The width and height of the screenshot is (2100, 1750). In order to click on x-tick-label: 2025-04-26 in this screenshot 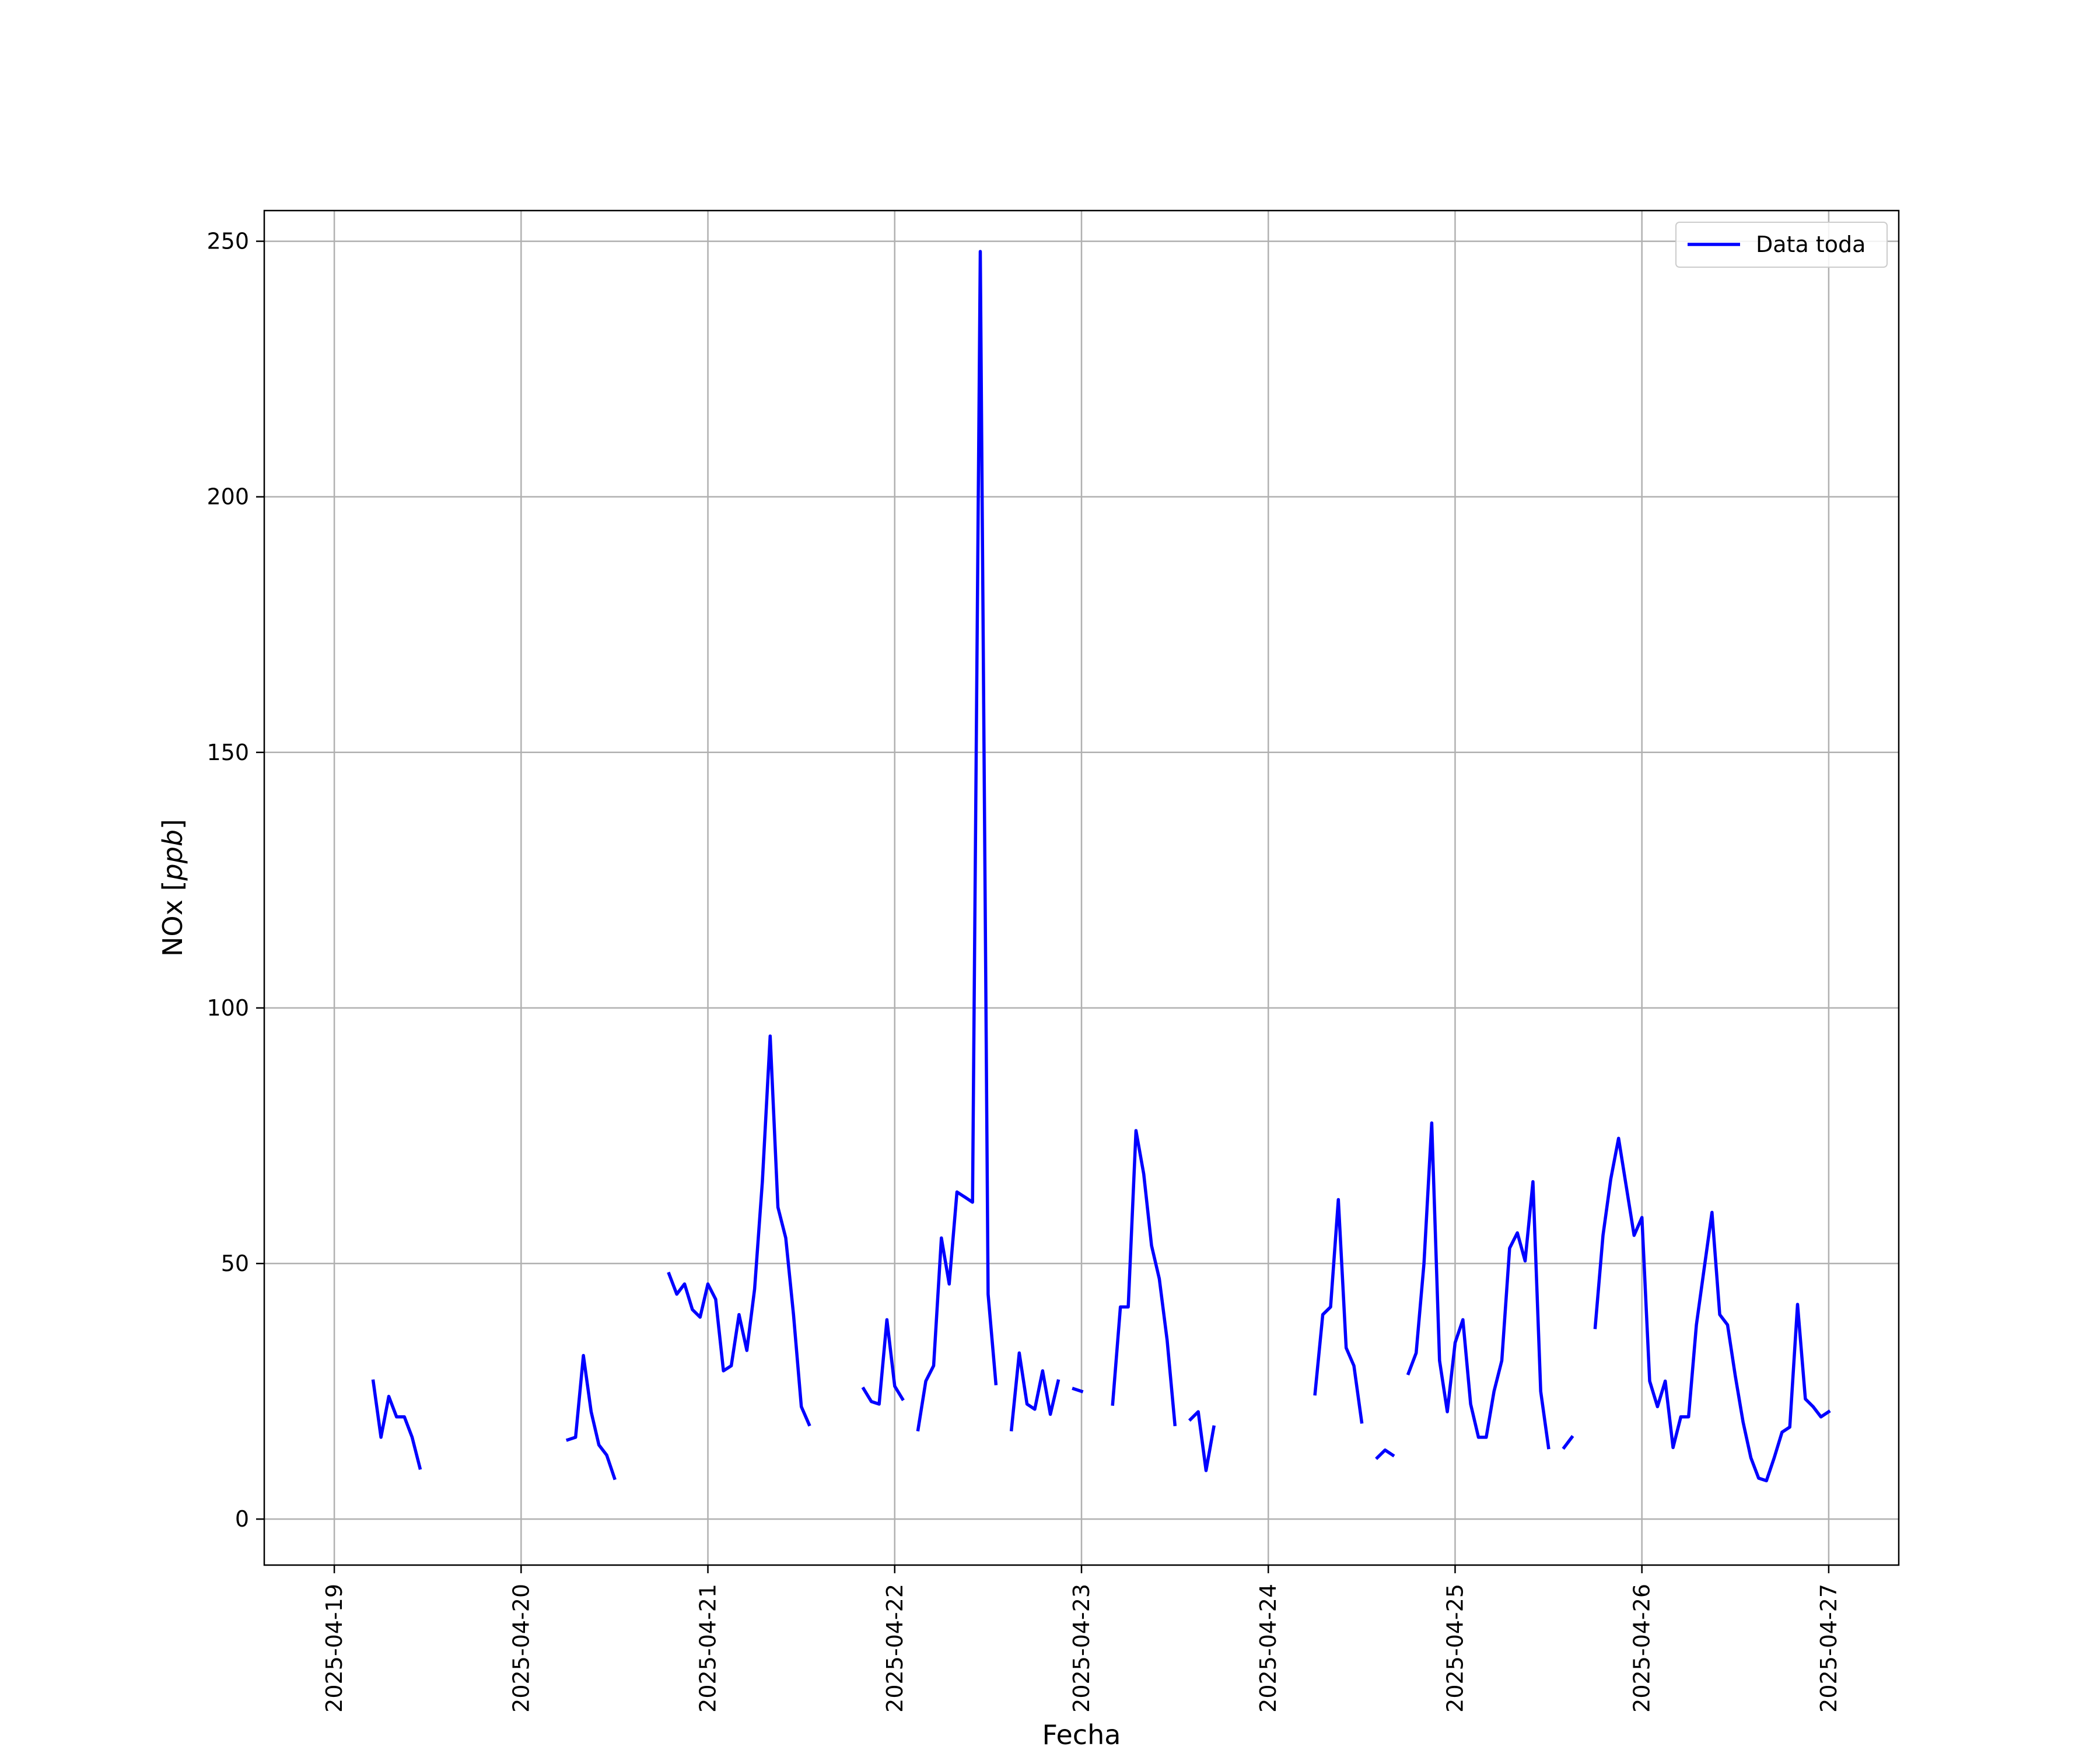, I will do `click(1642, 1648)`.